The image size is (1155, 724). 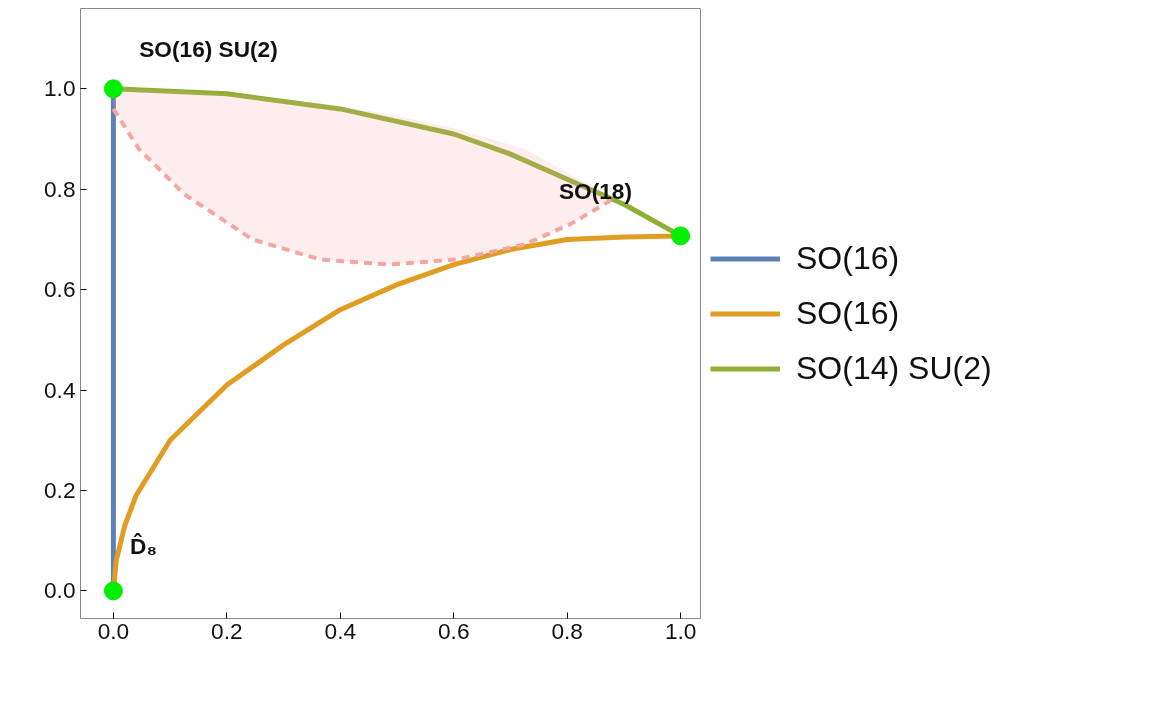 I want to click on y-tick-label: 0.8, so click(x=60, y=188).